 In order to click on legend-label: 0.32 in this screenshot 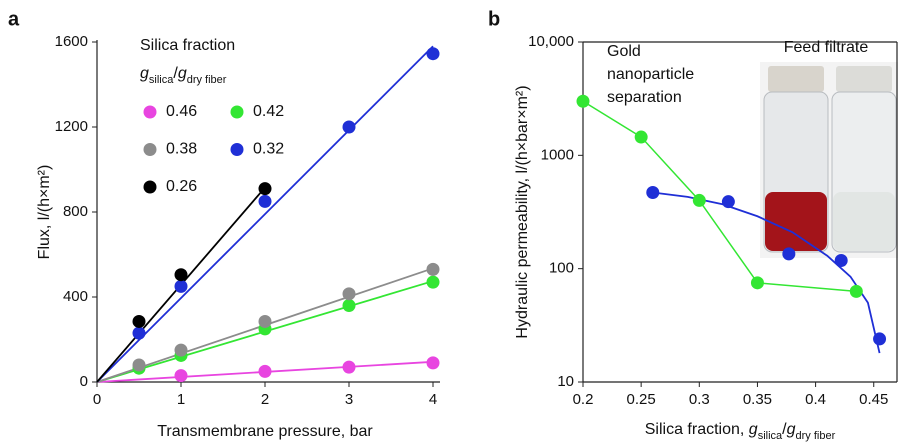, I will do `click(268, 149)`.